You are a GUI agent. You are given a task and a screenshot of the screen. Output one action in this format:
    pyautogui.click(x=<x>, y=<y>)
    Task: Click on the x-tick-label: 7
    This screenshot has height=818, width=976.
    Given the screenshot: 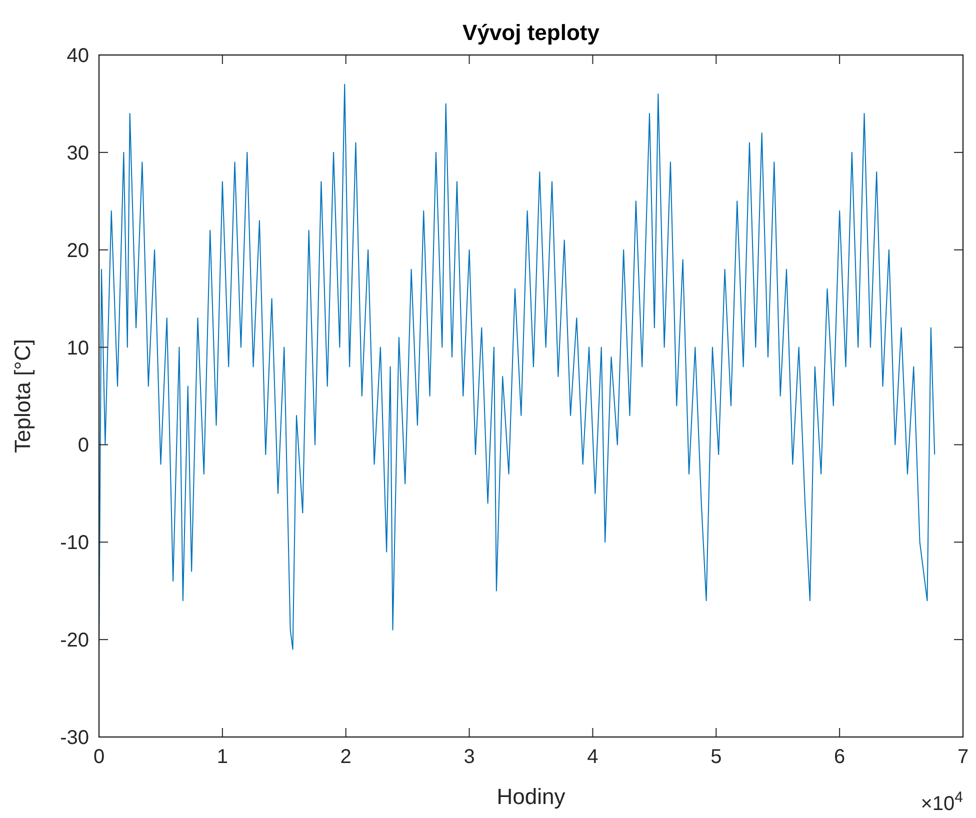 What is the action you would take?
    pyautogui.click(x=963, y=757)
    